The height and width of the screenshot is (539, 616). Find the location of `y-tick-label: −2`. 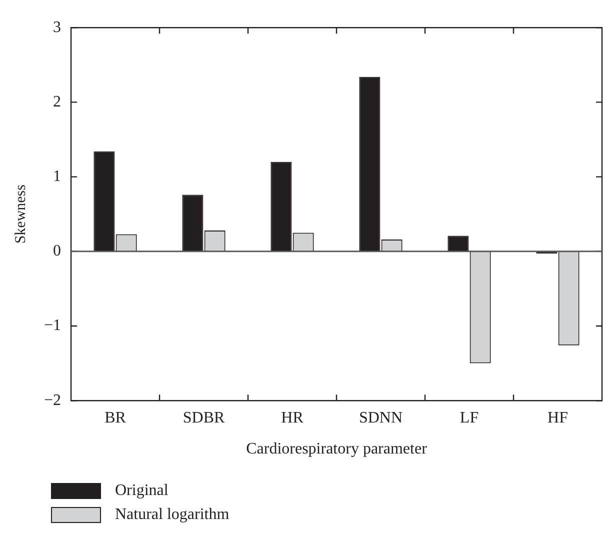

y-tick-label: −2 is located at coordinates (53, 400).